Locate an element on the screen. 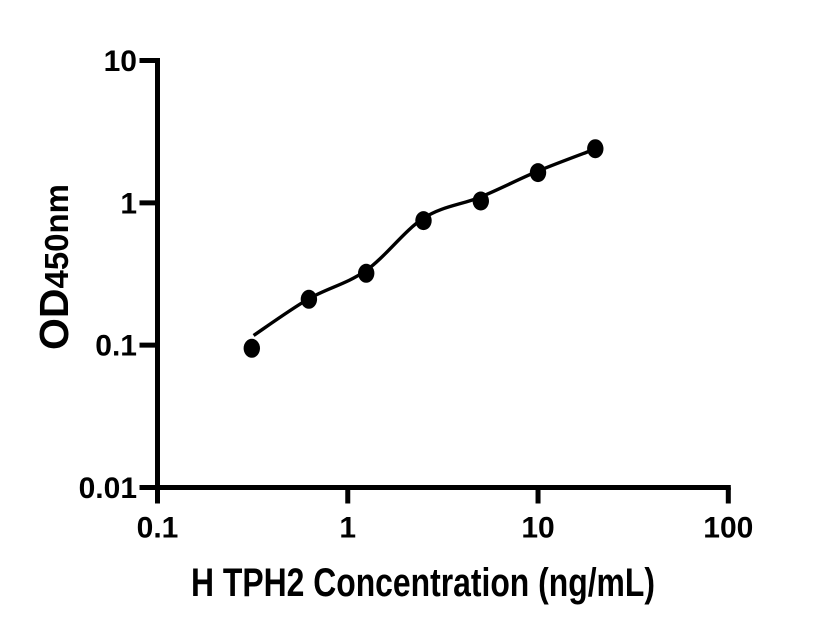 This screenshot has width=816, height=640. y-tick-label: 10 is located at coordinates (120, 61).